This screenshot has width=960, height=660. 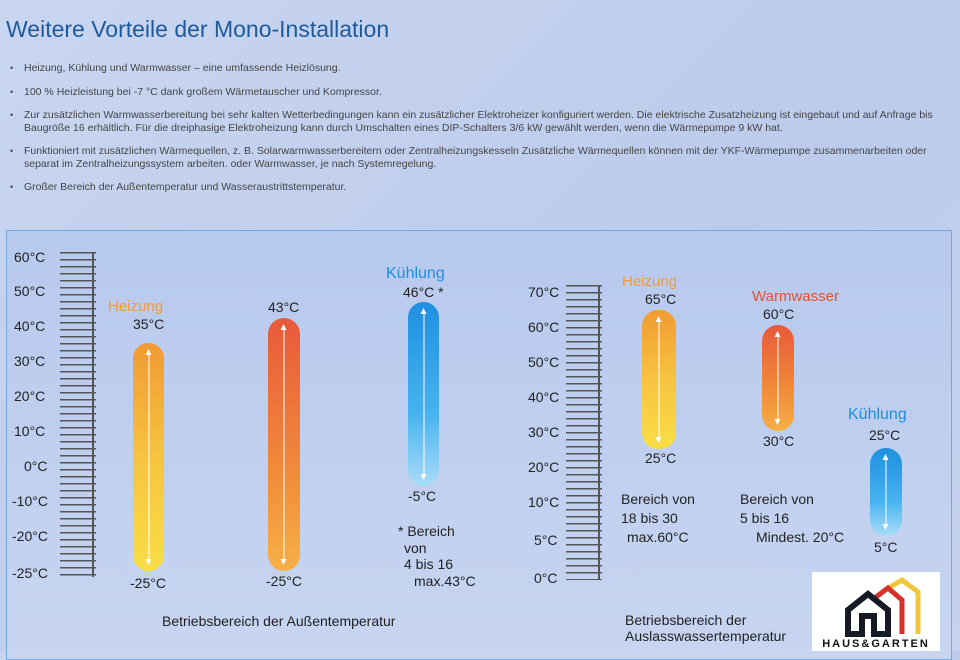 What do you see at coordinates (149, 324) in the screenshot?
I see `heizung-max: 35°C` at bounding box center [149, 324].